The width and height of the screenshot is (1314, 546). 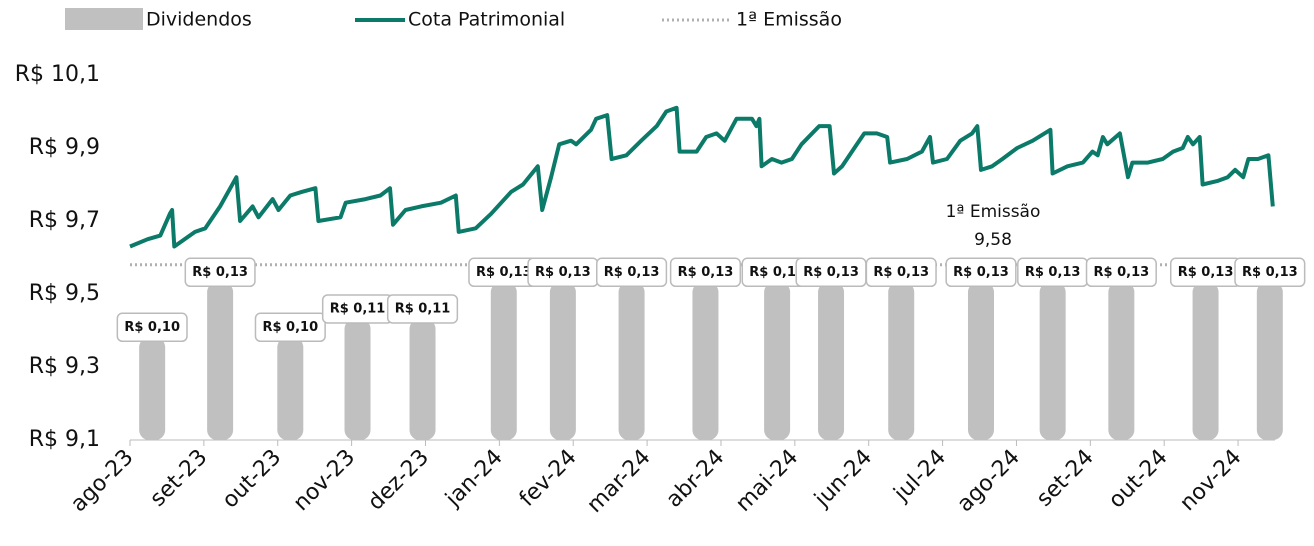 I want to click on y-tick-label: R$ 9,7, so click(x=64, y=220).